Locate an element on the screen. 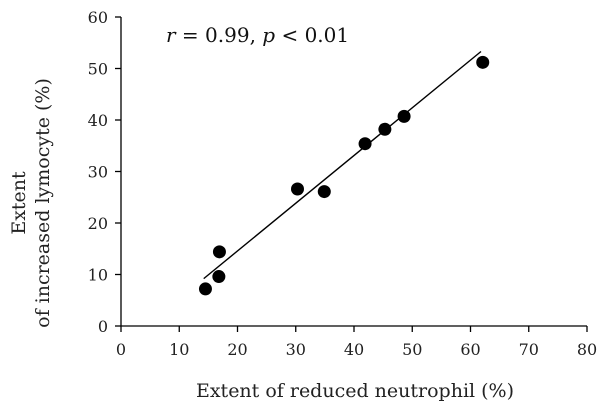 The image size is (600, 413). x-axis-title: Extent of reduced neutrophil (%) is located at coordinates (355, 391).